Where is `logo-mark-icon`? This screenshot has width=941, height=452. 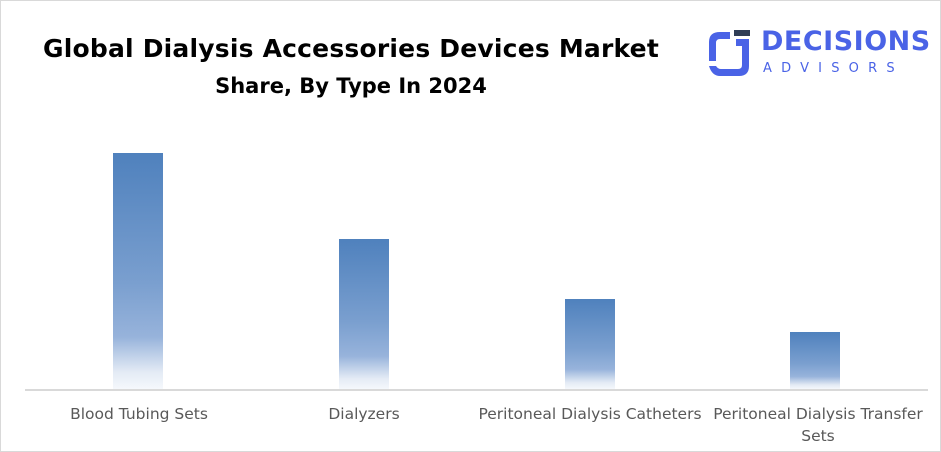 logo-mark-icon is located at coordinates (729, 53).